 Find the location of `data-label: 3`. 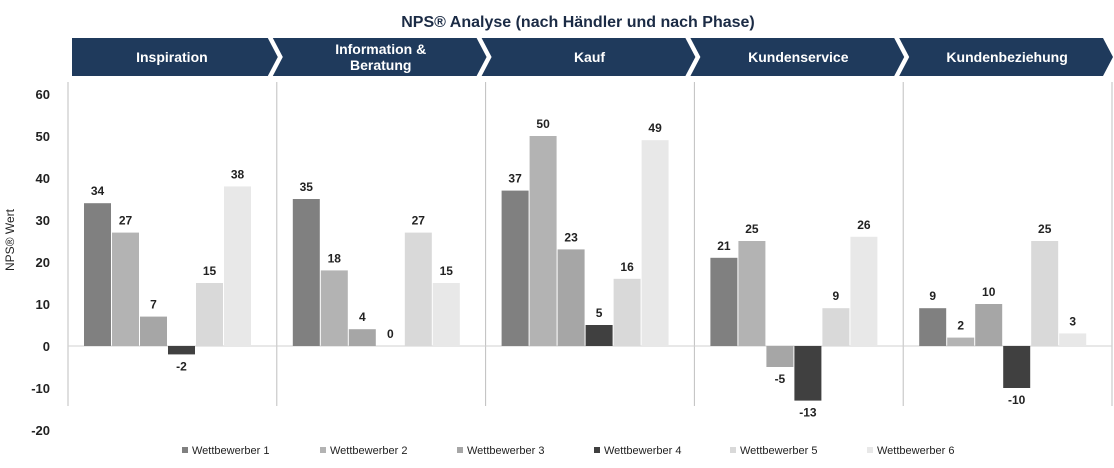

data-label: 3 is located at coordinates (1072, 321).